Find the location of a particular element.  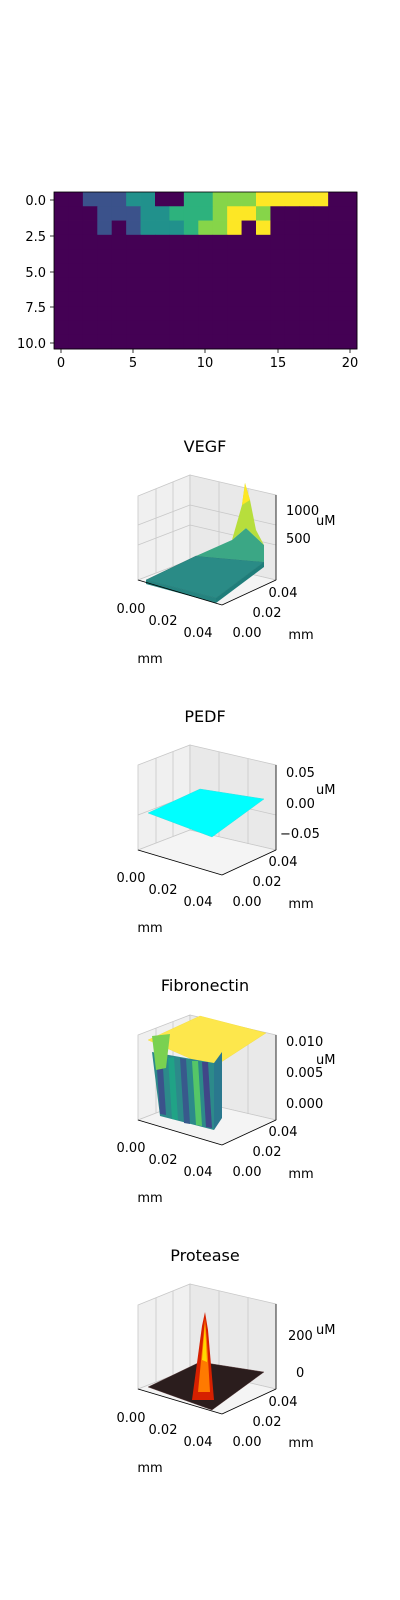

fibronectin-panel: Fibronectin 0.00 0.02 0.04 mm 0 is located at coordinates (226, 1091).